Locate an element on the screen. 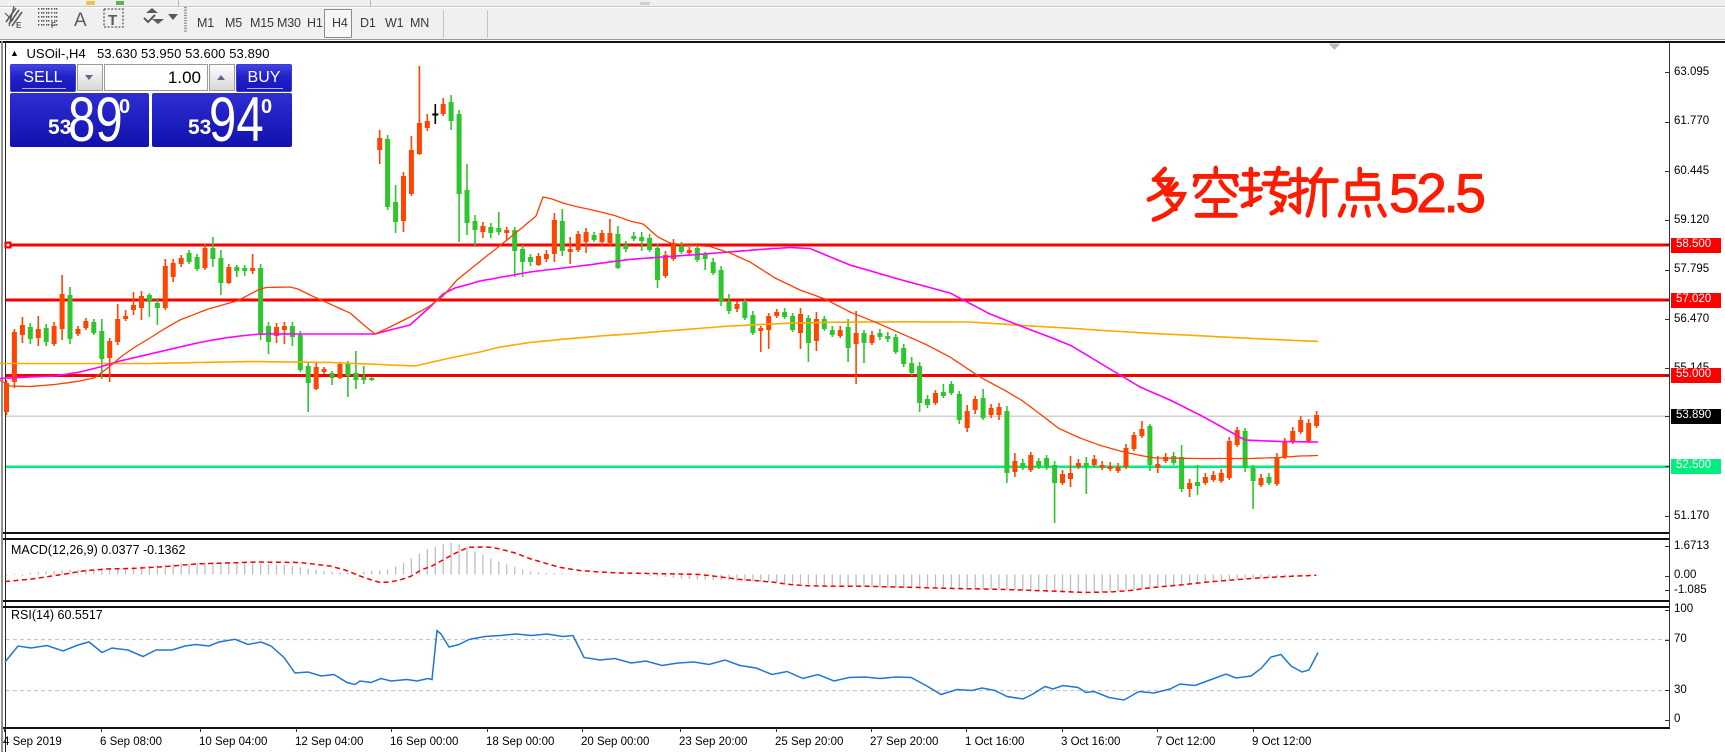 Image resolution: width=1725 pixels, height=752 pixels. svg-text: 89 is located at coordinates (95, 119).